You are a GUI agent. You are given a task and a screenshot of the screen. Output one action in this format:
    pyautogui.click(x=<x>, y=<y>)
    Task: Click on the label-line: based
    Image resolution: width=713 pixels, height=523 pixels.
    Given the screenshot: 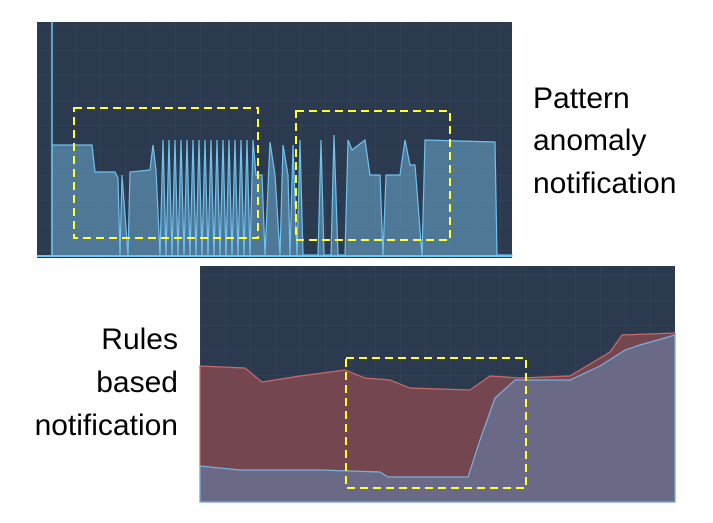 What is the action you would take?
    pyautogui.click(x=137, y=382)
    